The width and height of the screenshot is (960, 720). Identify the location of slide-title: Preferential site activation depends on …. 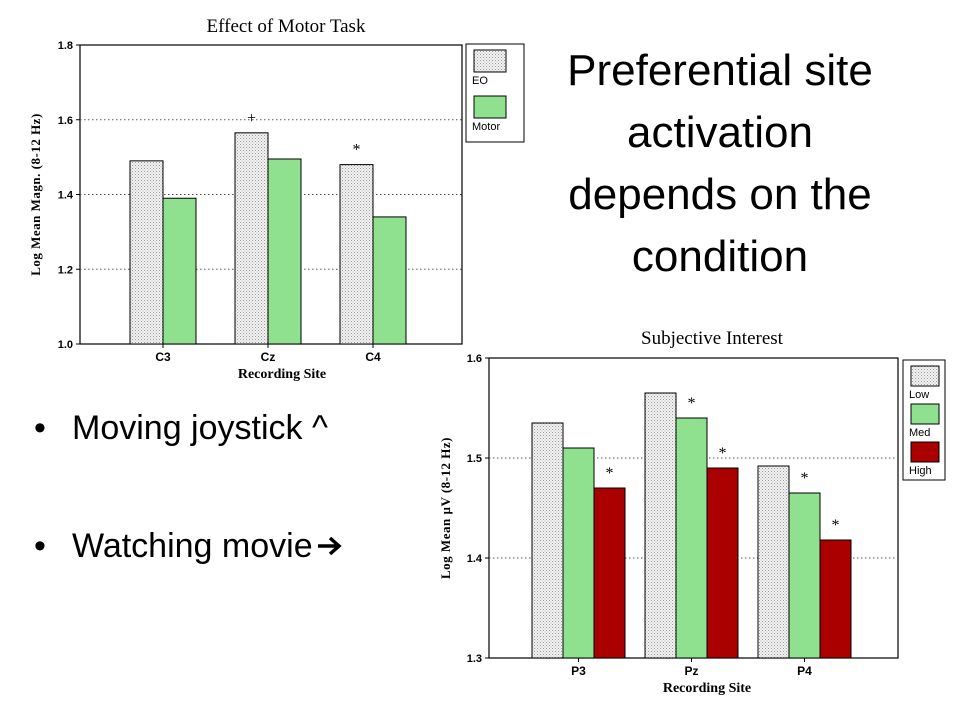
(720, 164).